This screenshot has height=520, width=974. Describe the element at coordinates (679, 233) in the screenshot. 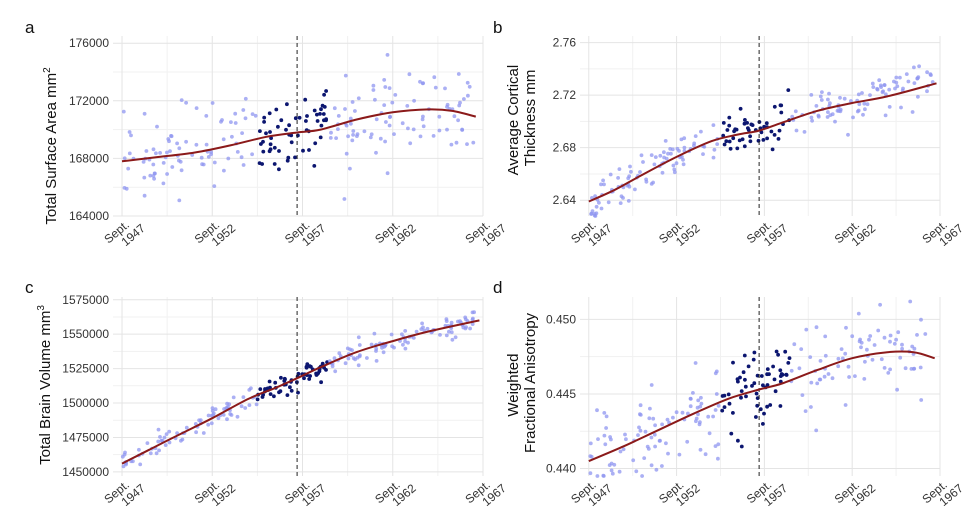

I see `x-tick-label: Sept.1952` at that location.